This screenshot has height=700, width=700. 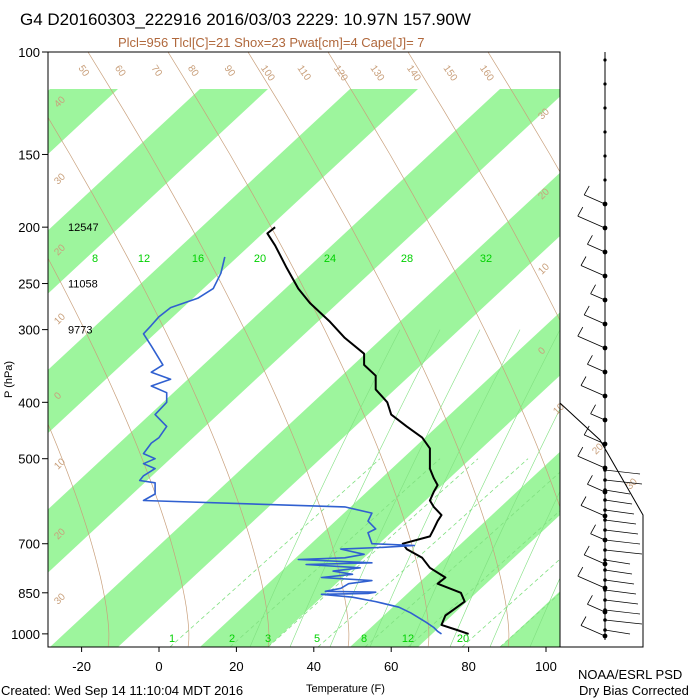 What do you see at coordinates (317, 639) in the screenshot?
I see `mixing-ratio-bottom-label: 5` at bounding box center [317, 639].